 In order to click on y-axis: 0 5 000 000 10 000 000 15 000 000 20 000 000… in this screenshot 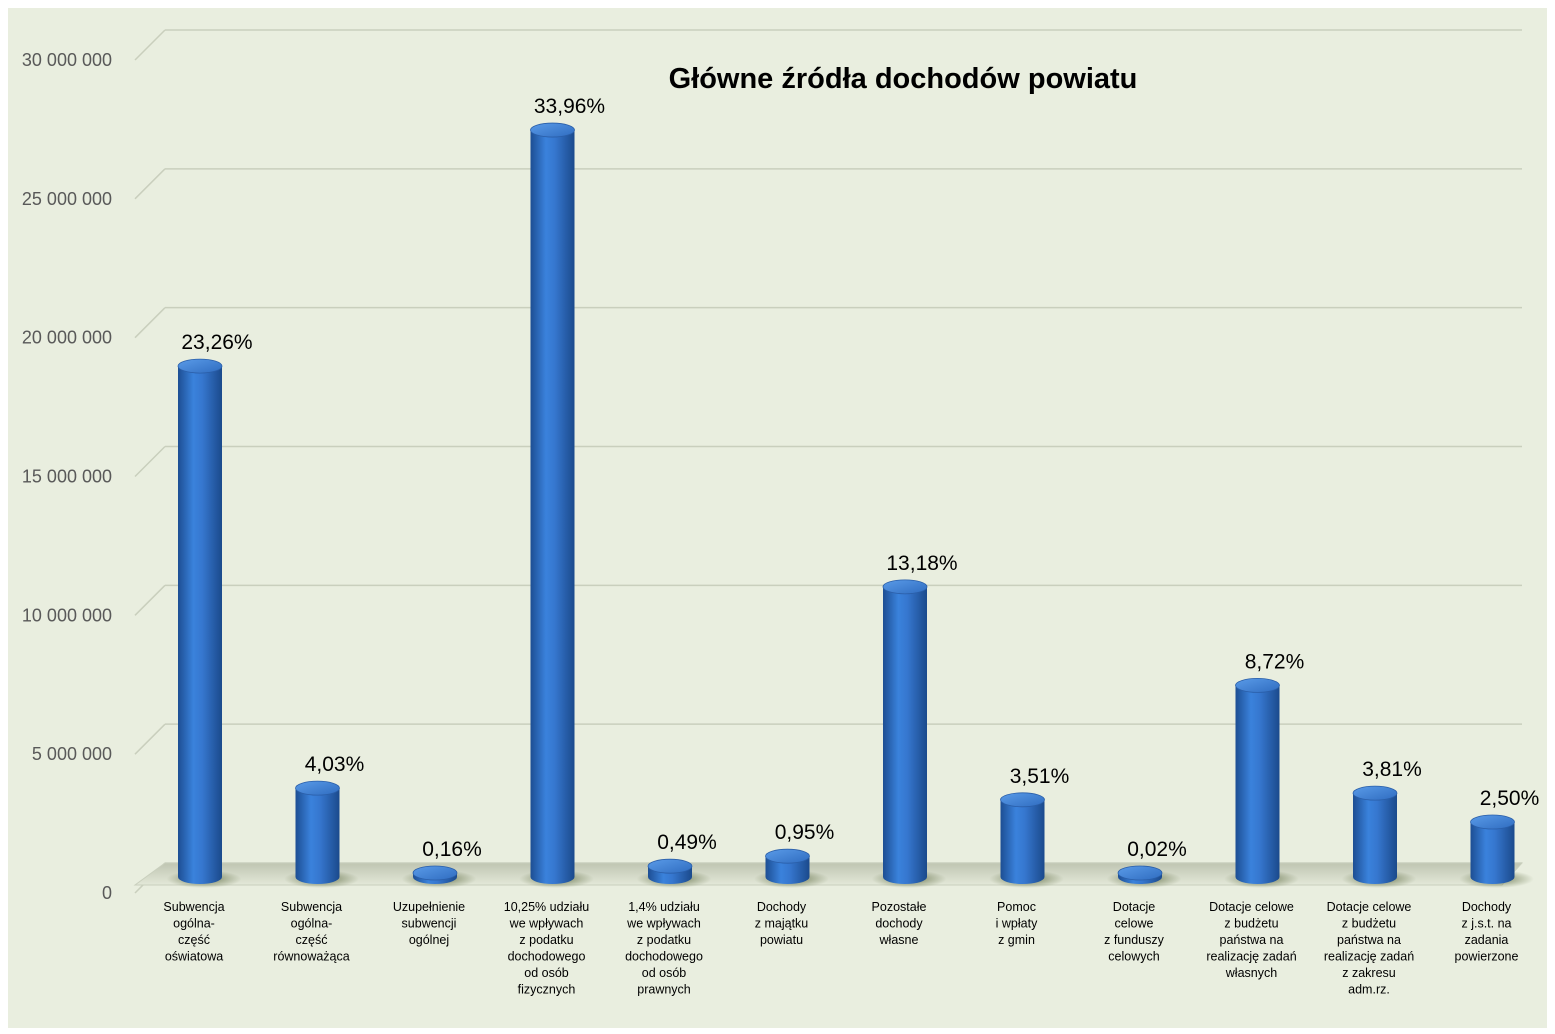, I will do `click(67, 476)`.